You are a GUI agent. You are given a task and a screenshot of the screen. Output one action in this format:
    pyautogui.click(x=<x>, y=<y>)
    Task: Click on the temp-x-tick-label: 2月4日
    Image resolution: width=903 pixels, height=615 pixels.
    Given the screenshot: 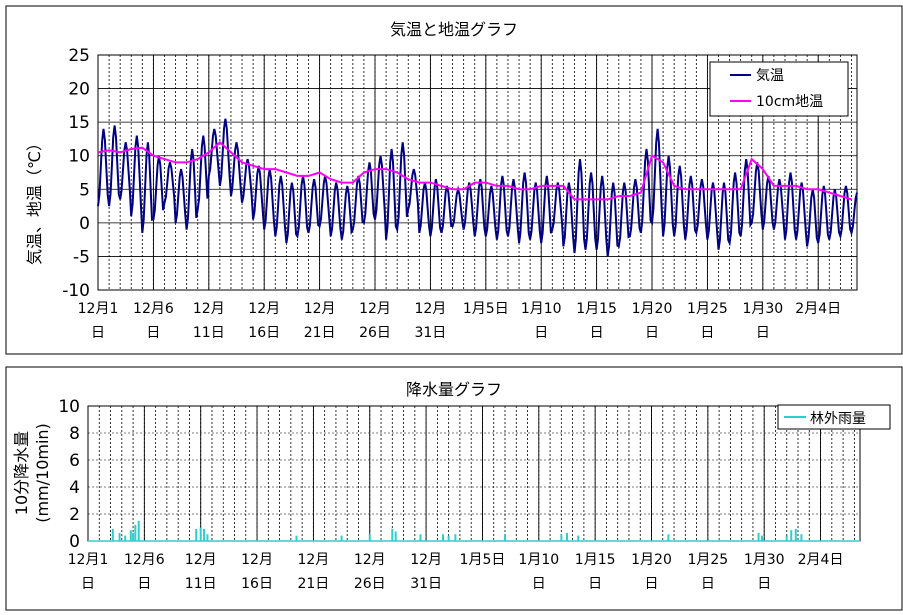 What is the action you would take?
    pyautogui.click(x=818, y=309)
    